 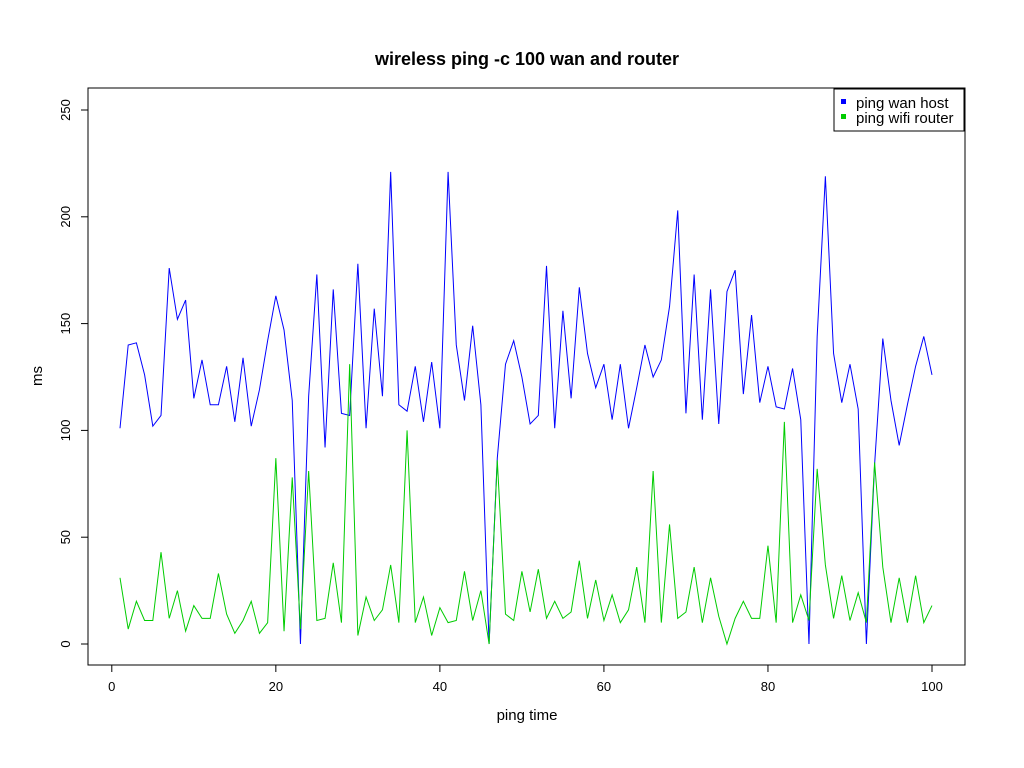 I want to click on y-tick-label: 50, so click(x=65, y=537).